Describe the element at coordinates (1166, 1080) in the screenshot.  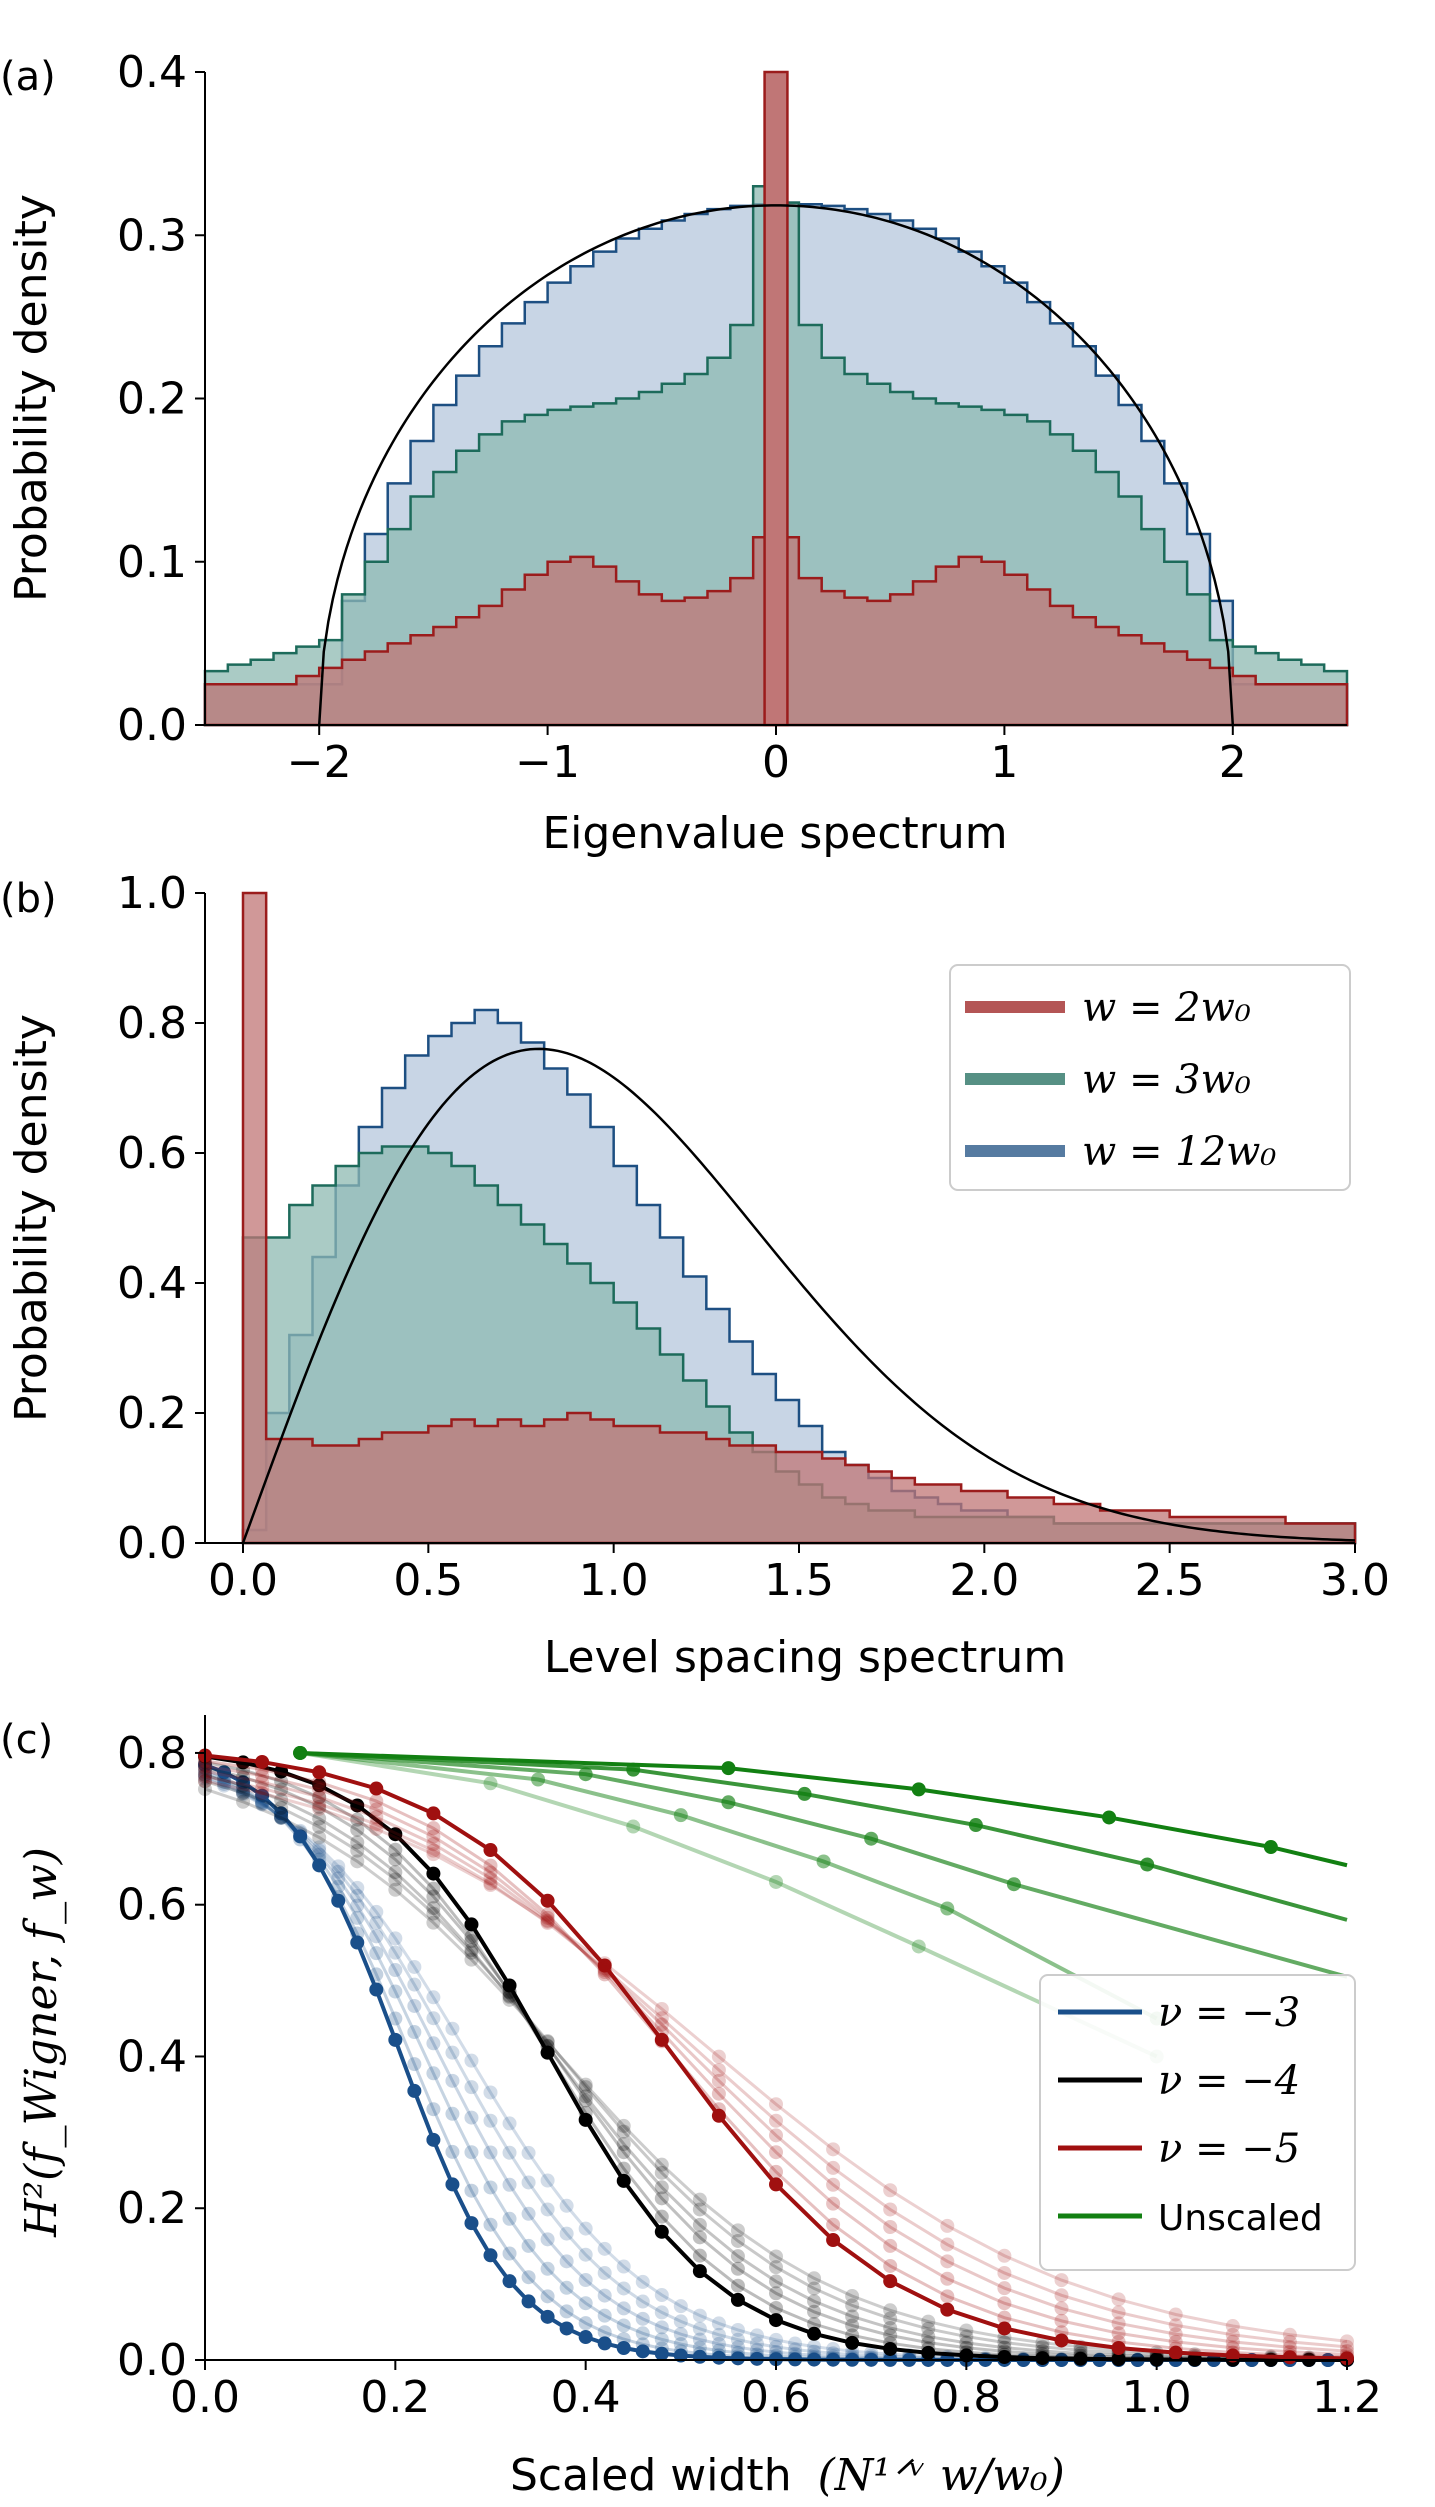
I see `legend-label-w3: w = 3w₀` at that location.